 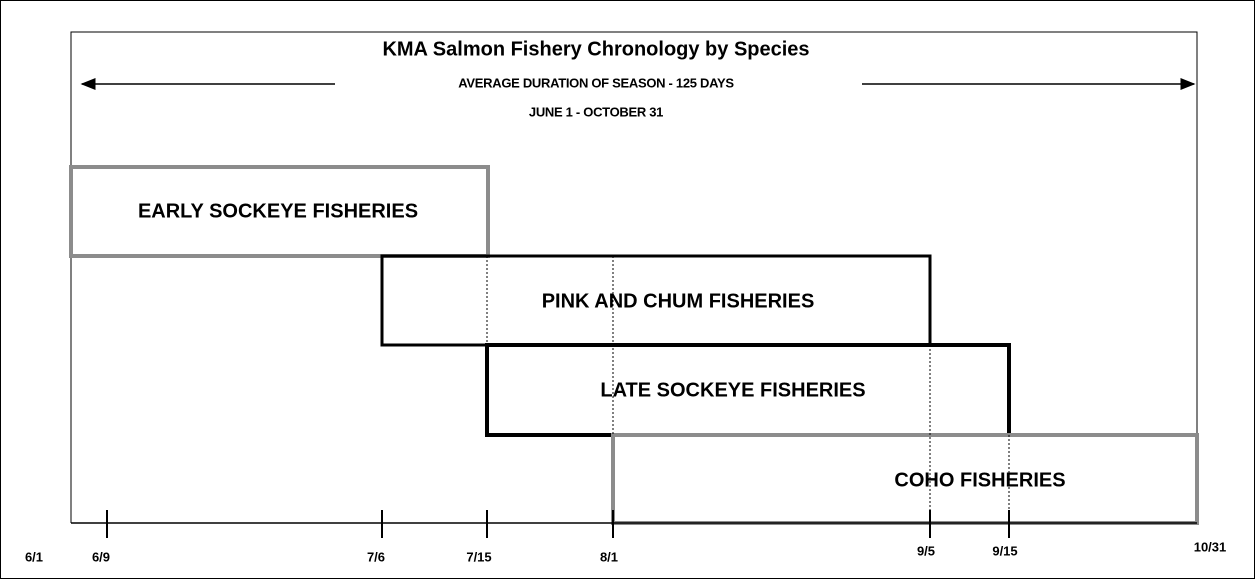 I want to click on fishery-label: COHO FISHERIES, so click(x=979, y=480).